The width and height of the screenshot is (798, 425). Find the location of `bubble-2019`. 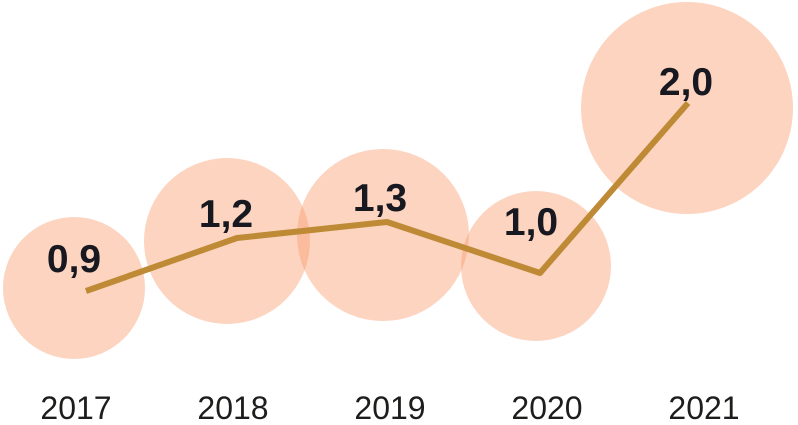

bubble-2019 is located at coordinates (383, 235).